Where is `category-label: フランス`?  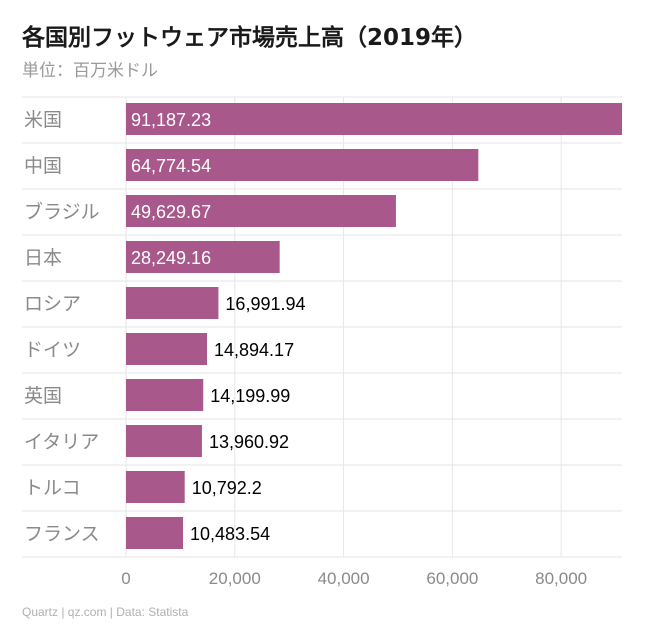
category-label: フランス is located at coordinates (62, 534).